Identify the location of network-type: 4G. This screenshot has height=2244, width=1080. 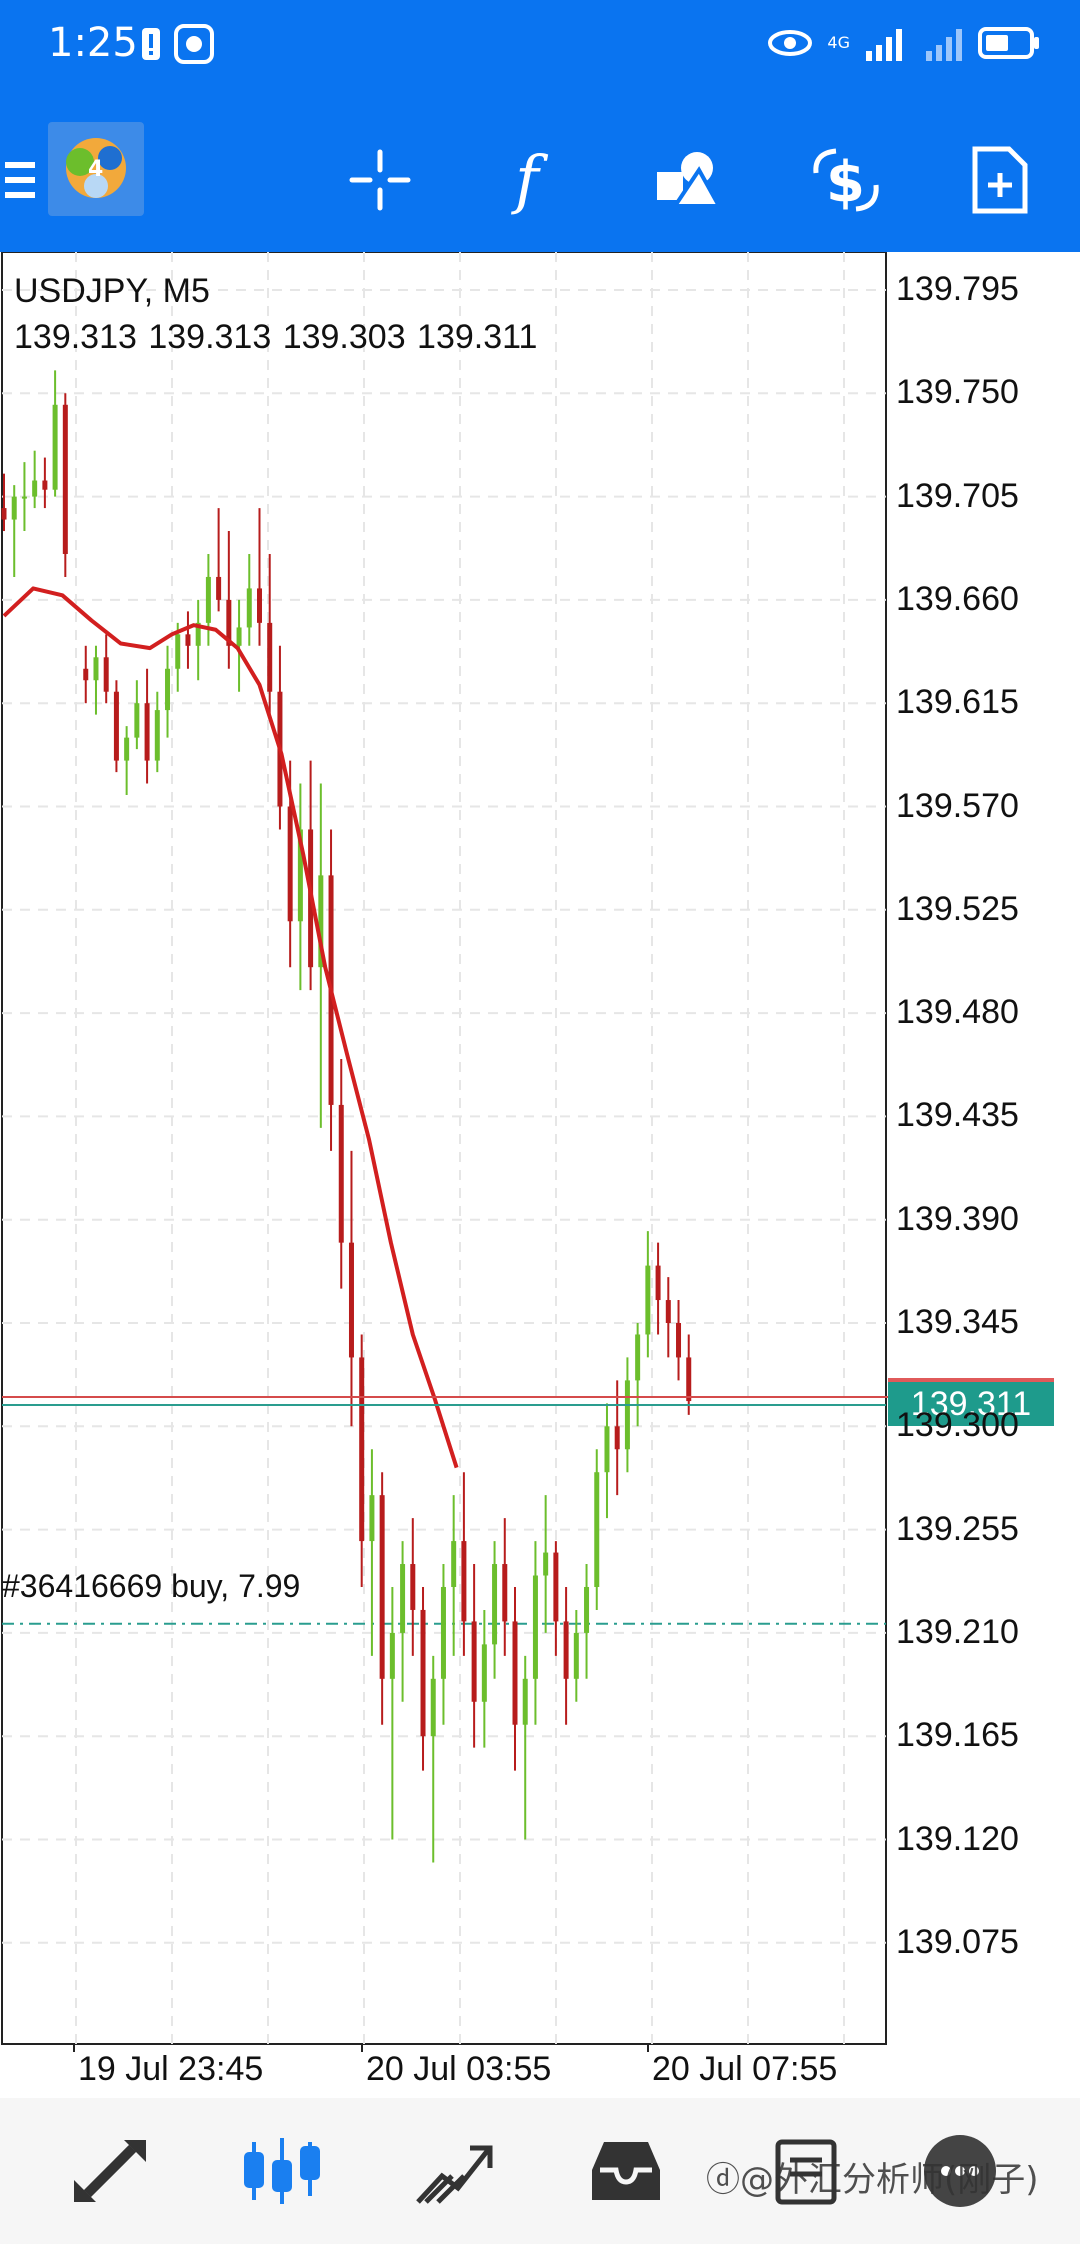
(838, 42).